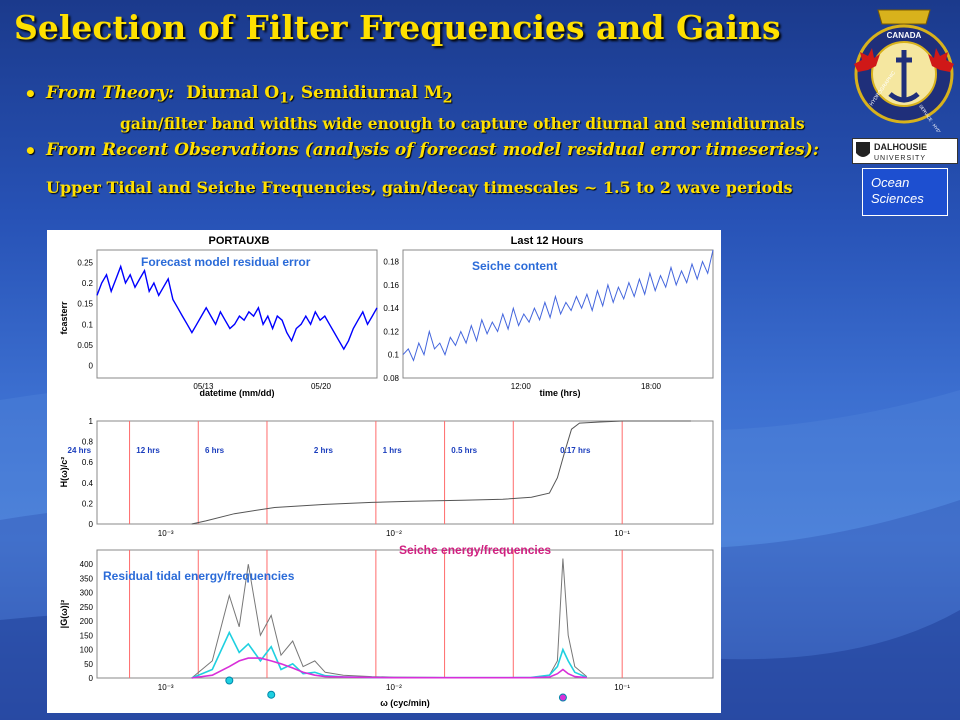 The width and height of the screenshot is (960, 720). I want to click on ocean-sciences-badge: Ocean Sciences, so click(905, 192).